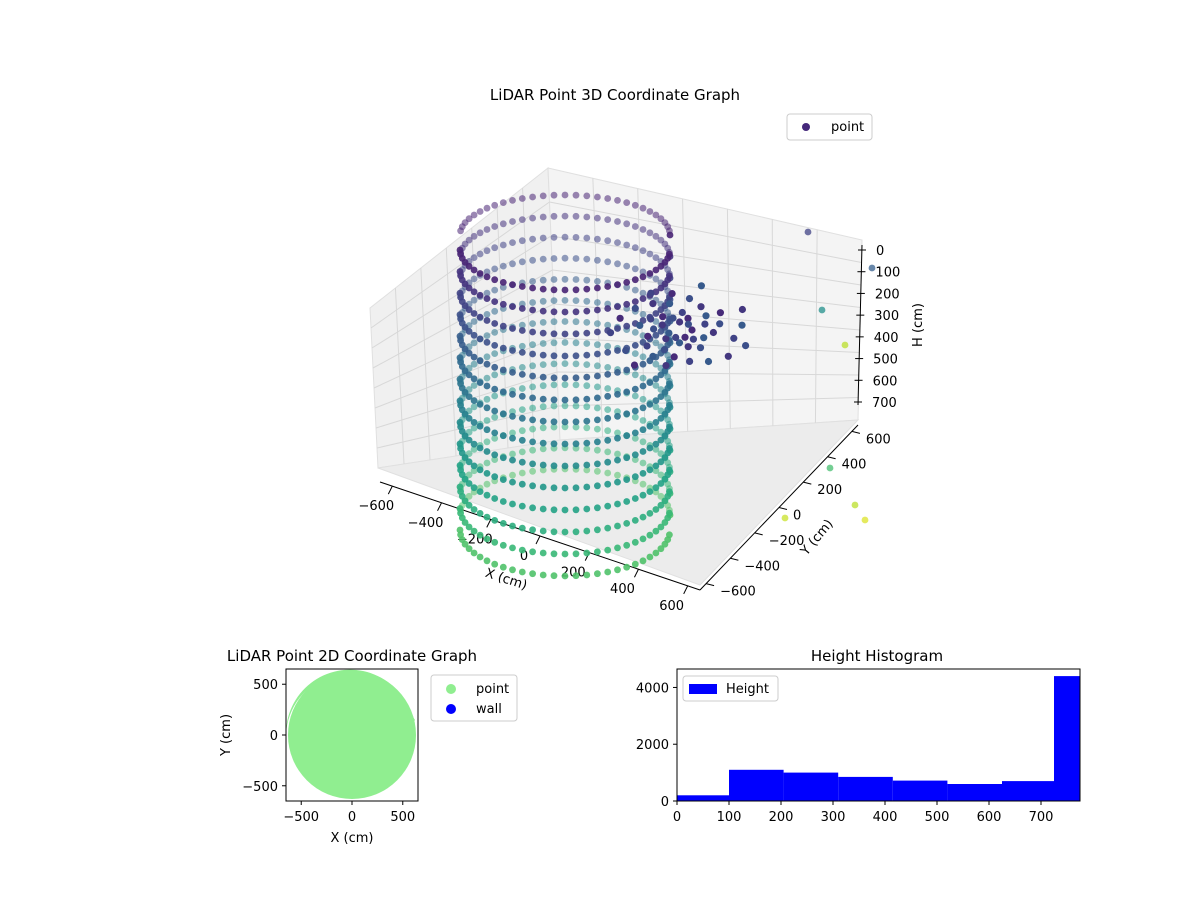 Image resolution: width=1200 pixels, height=900 pixels. What do you see at coordinates (974, 792) in the screenshot?
I see `histogram-bar` at bounding box center [974, 792].